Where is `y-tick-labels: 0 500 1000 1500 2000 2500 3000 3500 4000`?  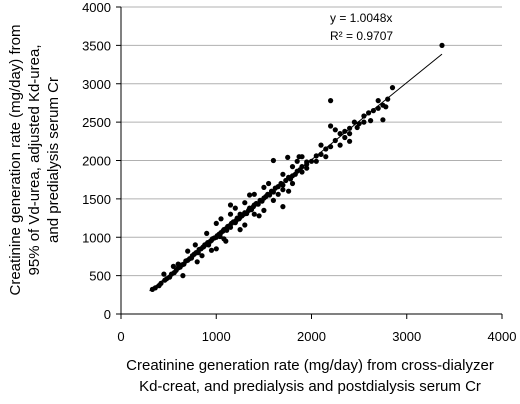
y-tick-labels: 0 500 1000 1500 2000 2500 3000 3500 4000 is located at coordinates (96, 161).